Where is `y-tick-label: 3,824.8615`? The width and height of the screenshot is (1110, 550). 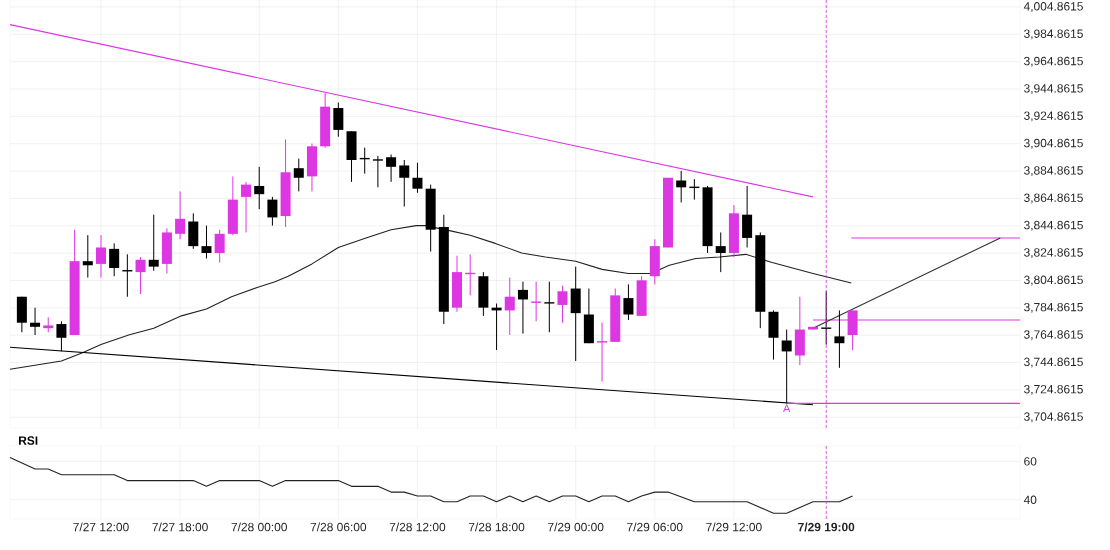
y-tick-label: 3,824.8615 is located at coordinates (1053, 253).